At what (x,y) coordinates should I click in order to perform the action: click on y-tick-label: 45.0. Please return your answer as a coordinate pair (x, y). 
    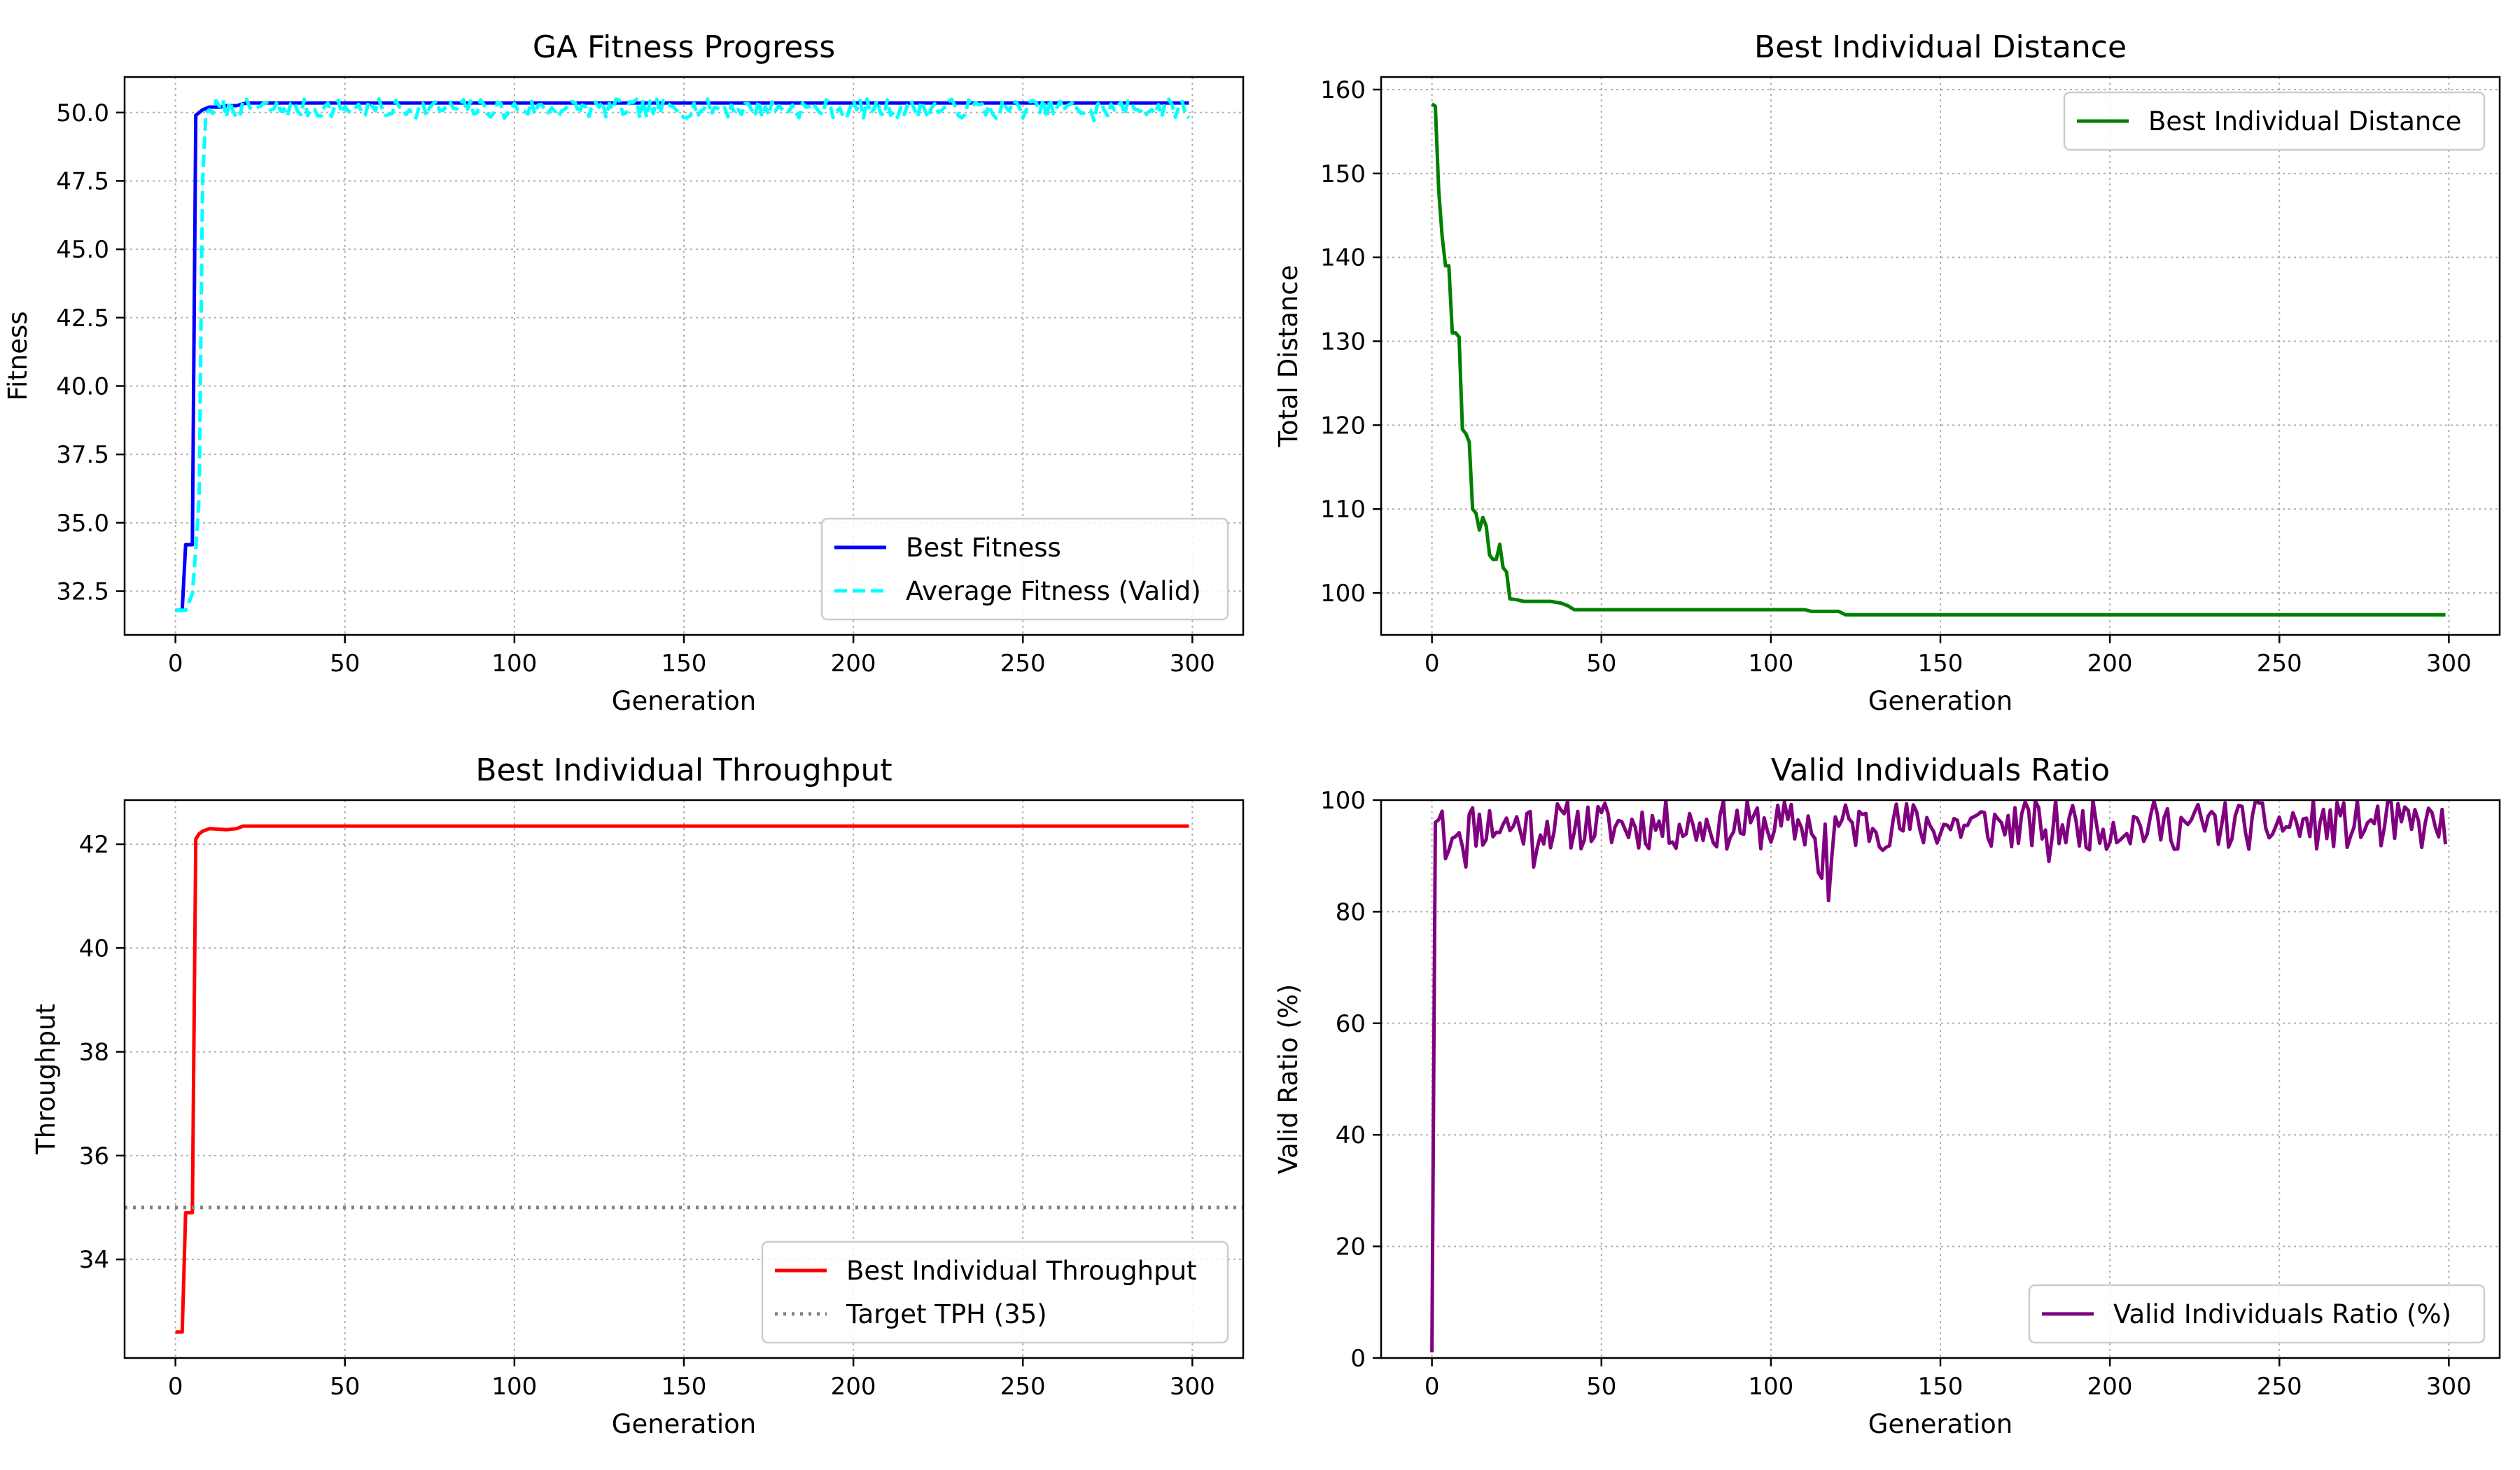
    Looking at the image, I should click on (82, 250).